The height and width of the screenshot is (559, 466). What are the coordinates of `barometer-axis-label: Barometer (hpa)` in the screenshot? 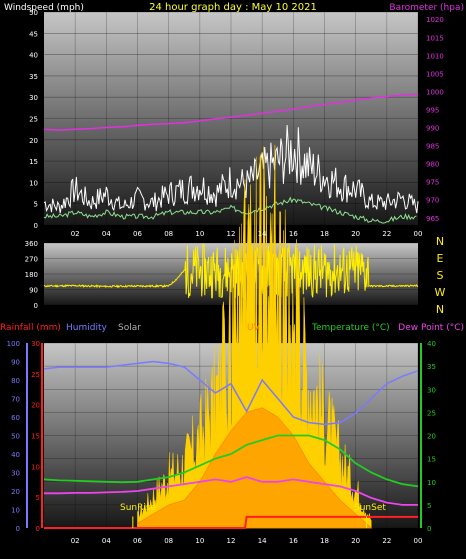 It's located at (426, 8).